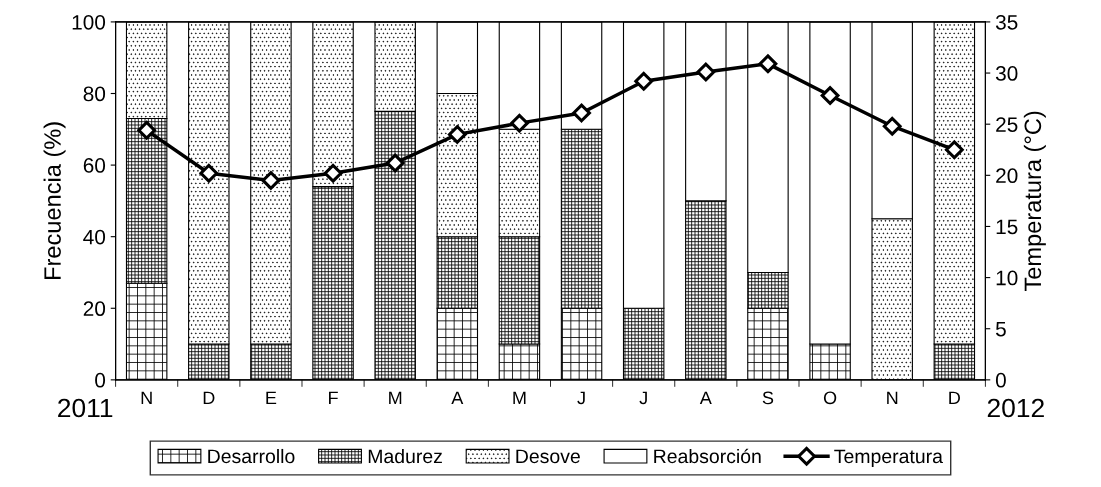 The width and height of the screenshot is (1101, 487). I want to click on y-tick-label: 80, so click(94, 94).